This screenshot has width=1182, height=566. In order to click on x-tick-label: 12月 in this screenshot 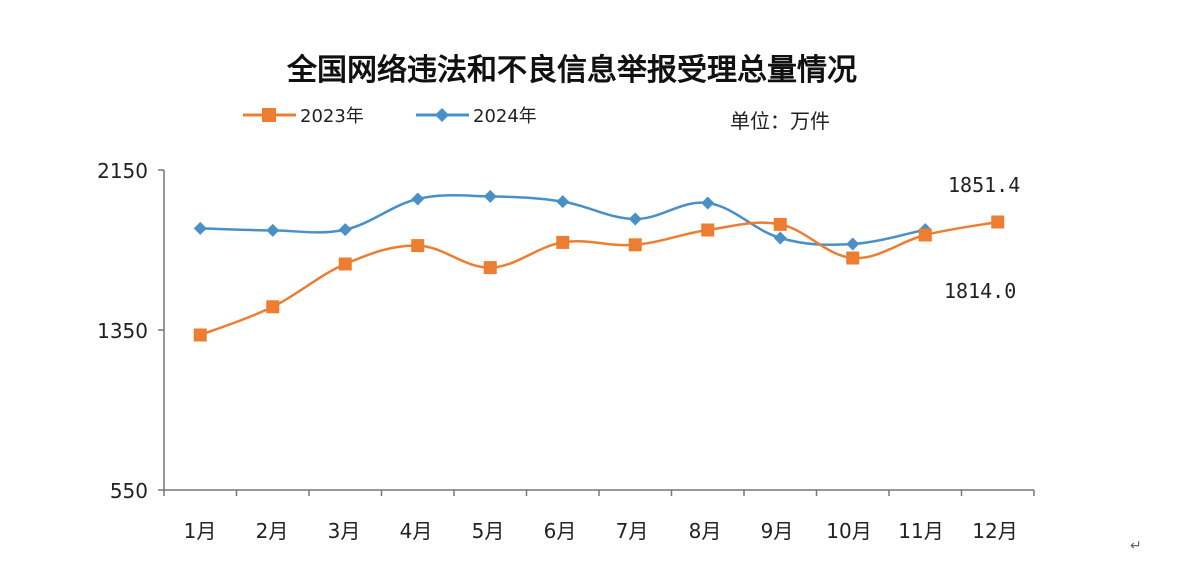, I will do `click(994, 531)`.